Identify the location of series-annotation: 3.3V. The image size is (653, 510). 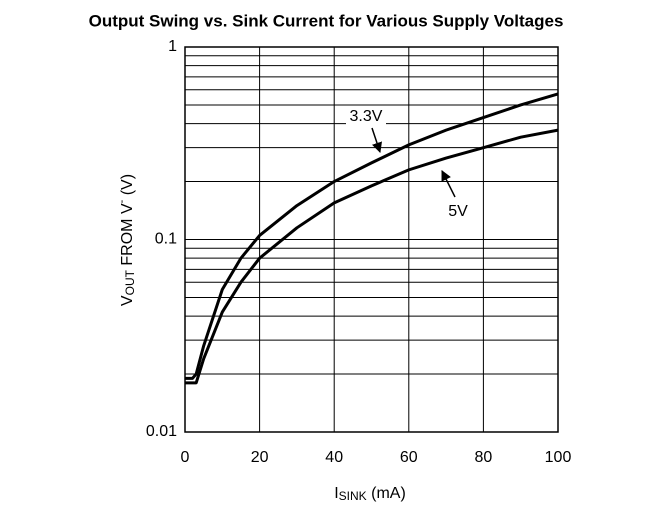
(366, 116).